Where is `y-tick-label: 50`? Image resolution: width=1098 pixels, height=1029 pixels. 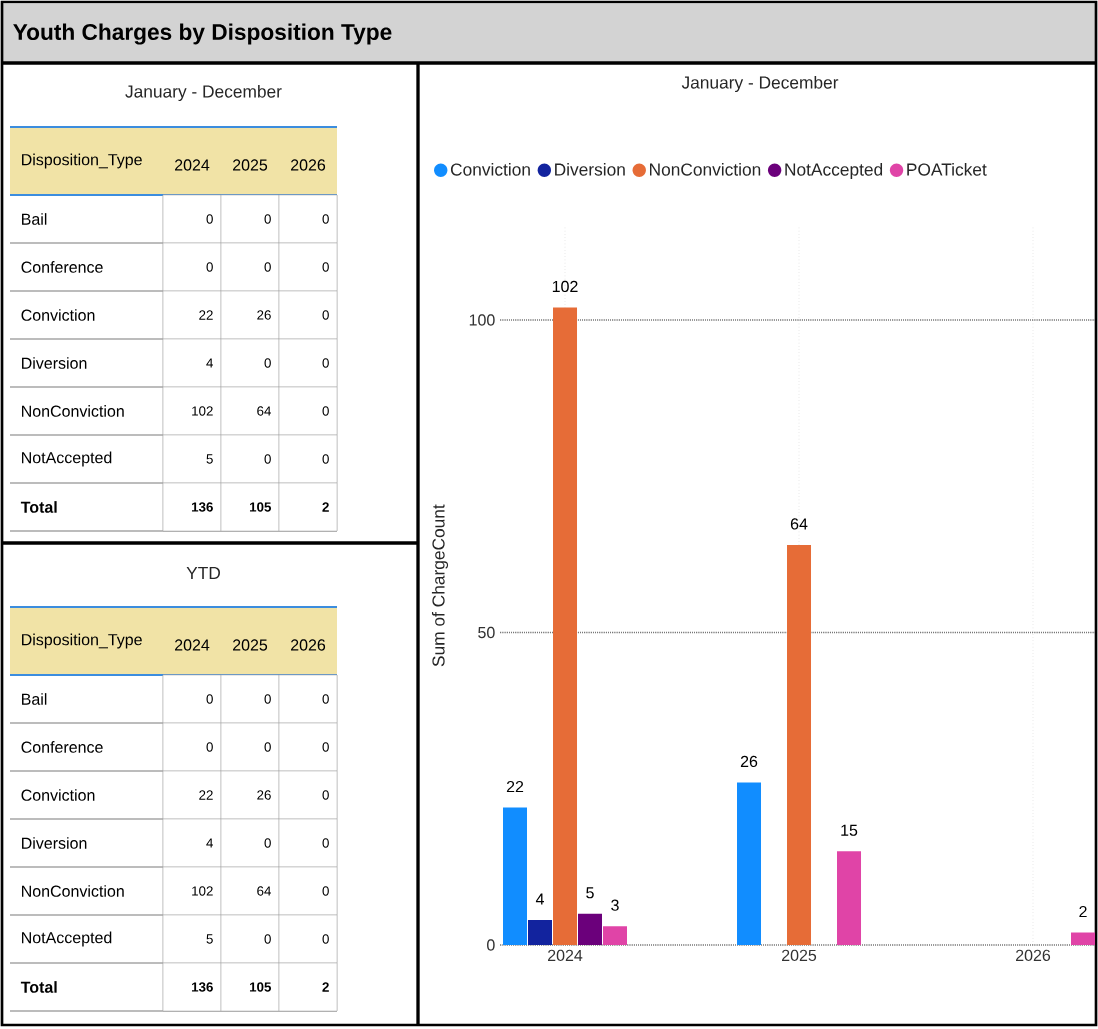 y-tick-label: 50 is located at coordinates (486, 632).